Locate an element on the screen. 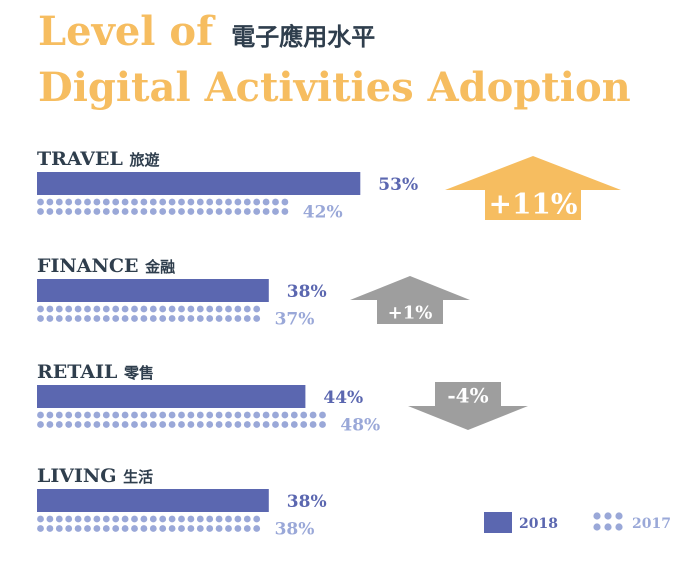 This screenshot has width=700, height=564. chart-title-line2: Digital Activities Adoption is located at coordinates (334, 87).